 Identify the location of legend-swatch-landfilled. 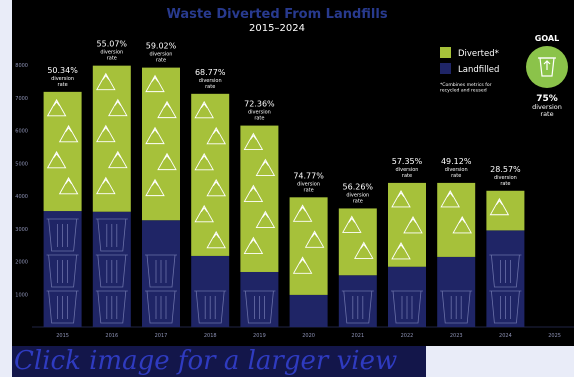
(445, 68).